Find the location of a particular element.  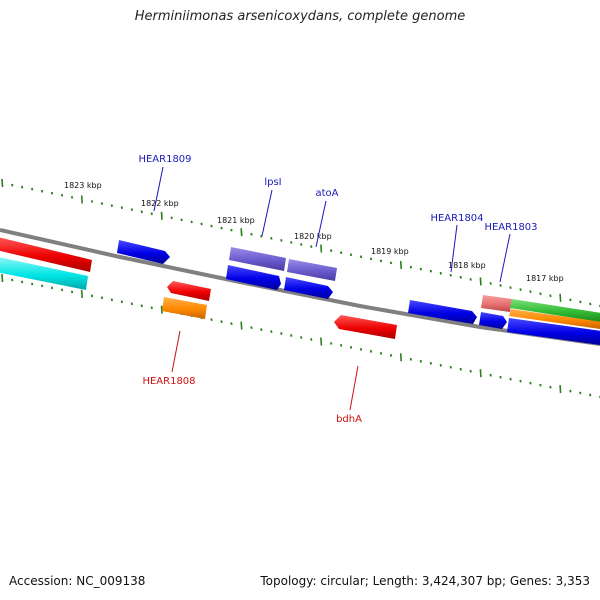

leader-hear1808 is located at coordinates (176, 351).